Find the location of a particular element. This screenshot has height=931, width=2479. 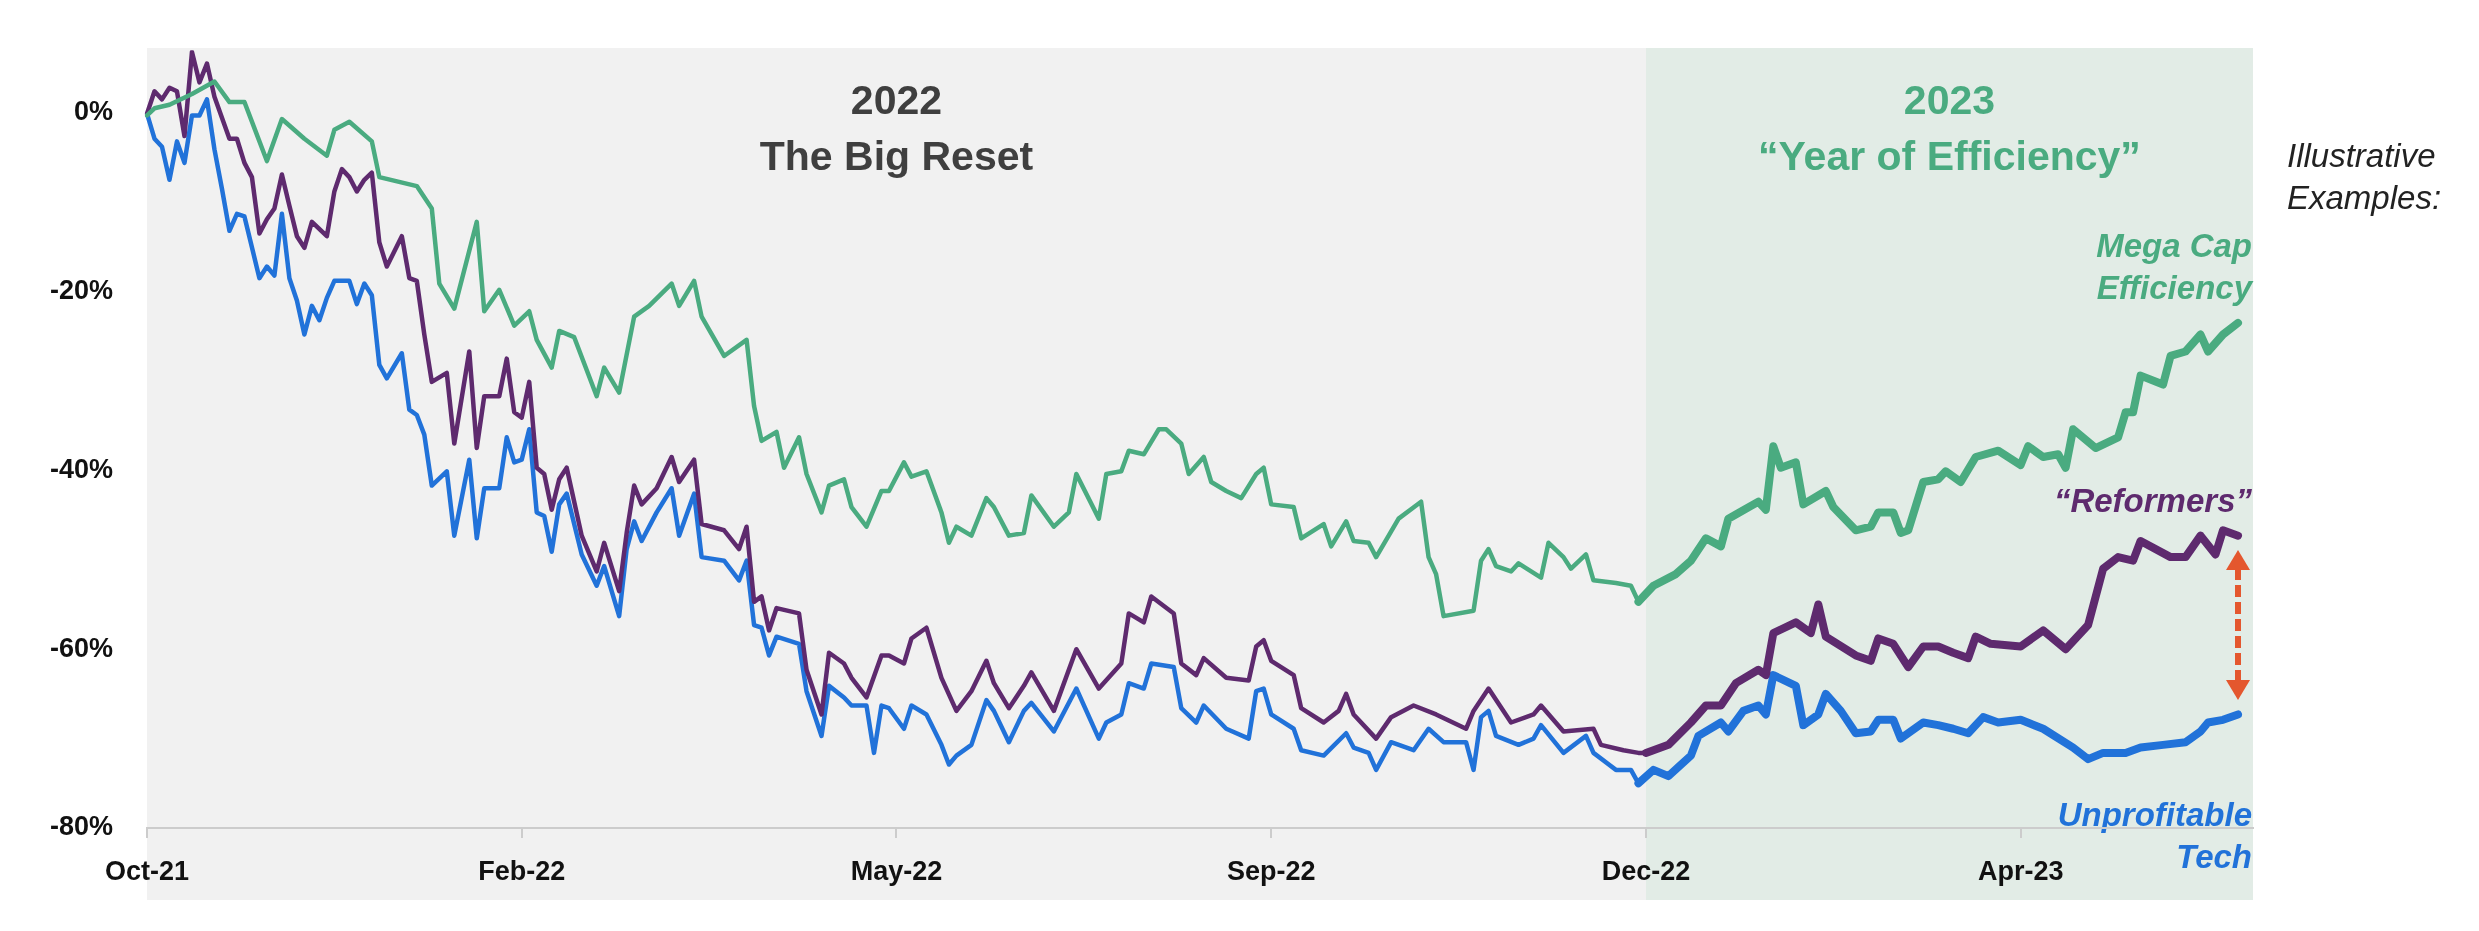

x-tick-label: Sep-22 is located at coordinates (1271, 870).